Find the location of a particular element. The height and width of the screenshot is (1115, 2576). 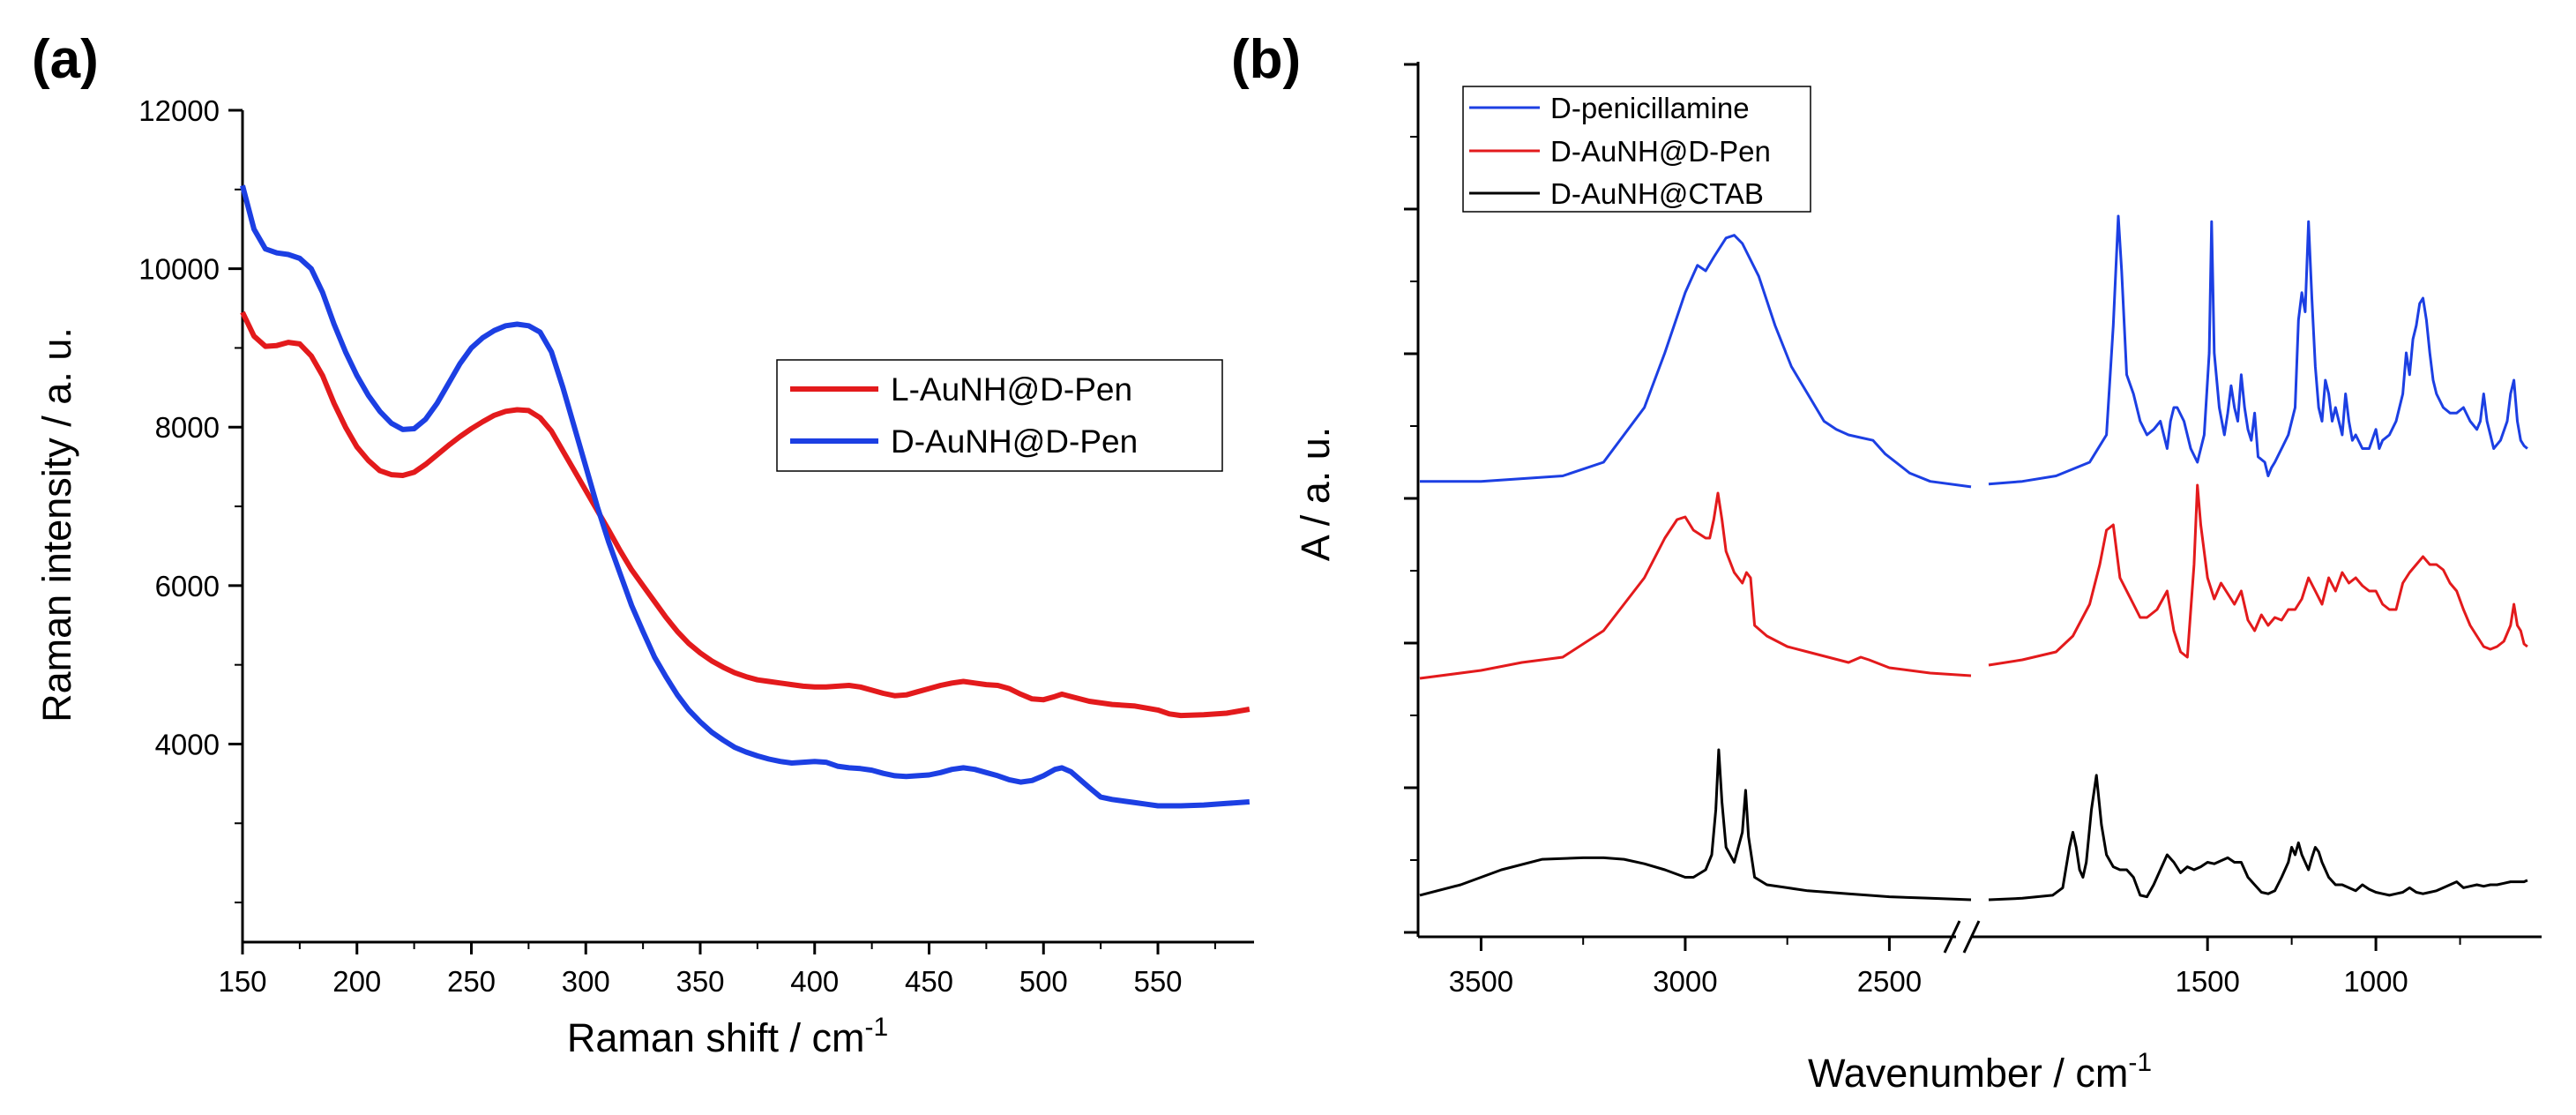

panel-b-label: (b) is located at coordinates (1266, 60).